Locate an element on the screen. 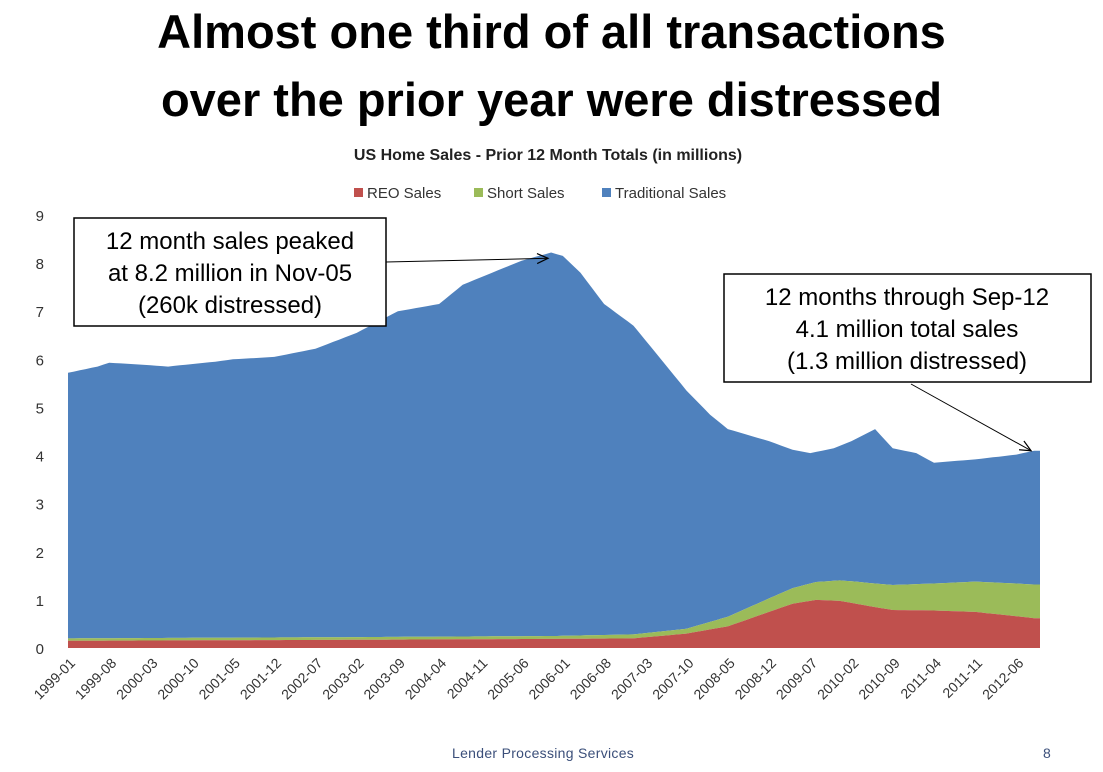 Image resolution: width=1103 pixels, height=772 pixels. x-tick-label: 2011-11 is located at coordinates (962, 678).